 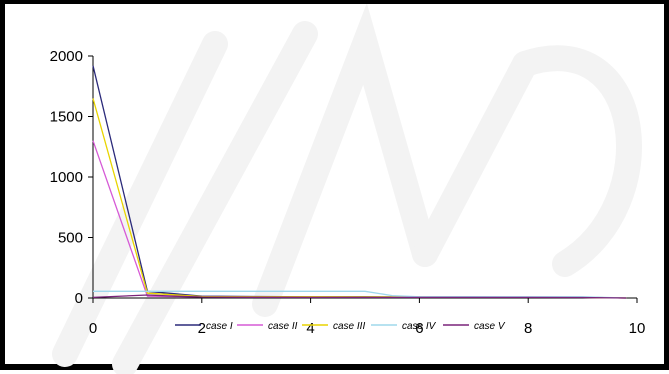 What do you see at coordinates (93, 328) in the screenshot?
I see `x-tick-label: 0` at bounding box center [93, 328].